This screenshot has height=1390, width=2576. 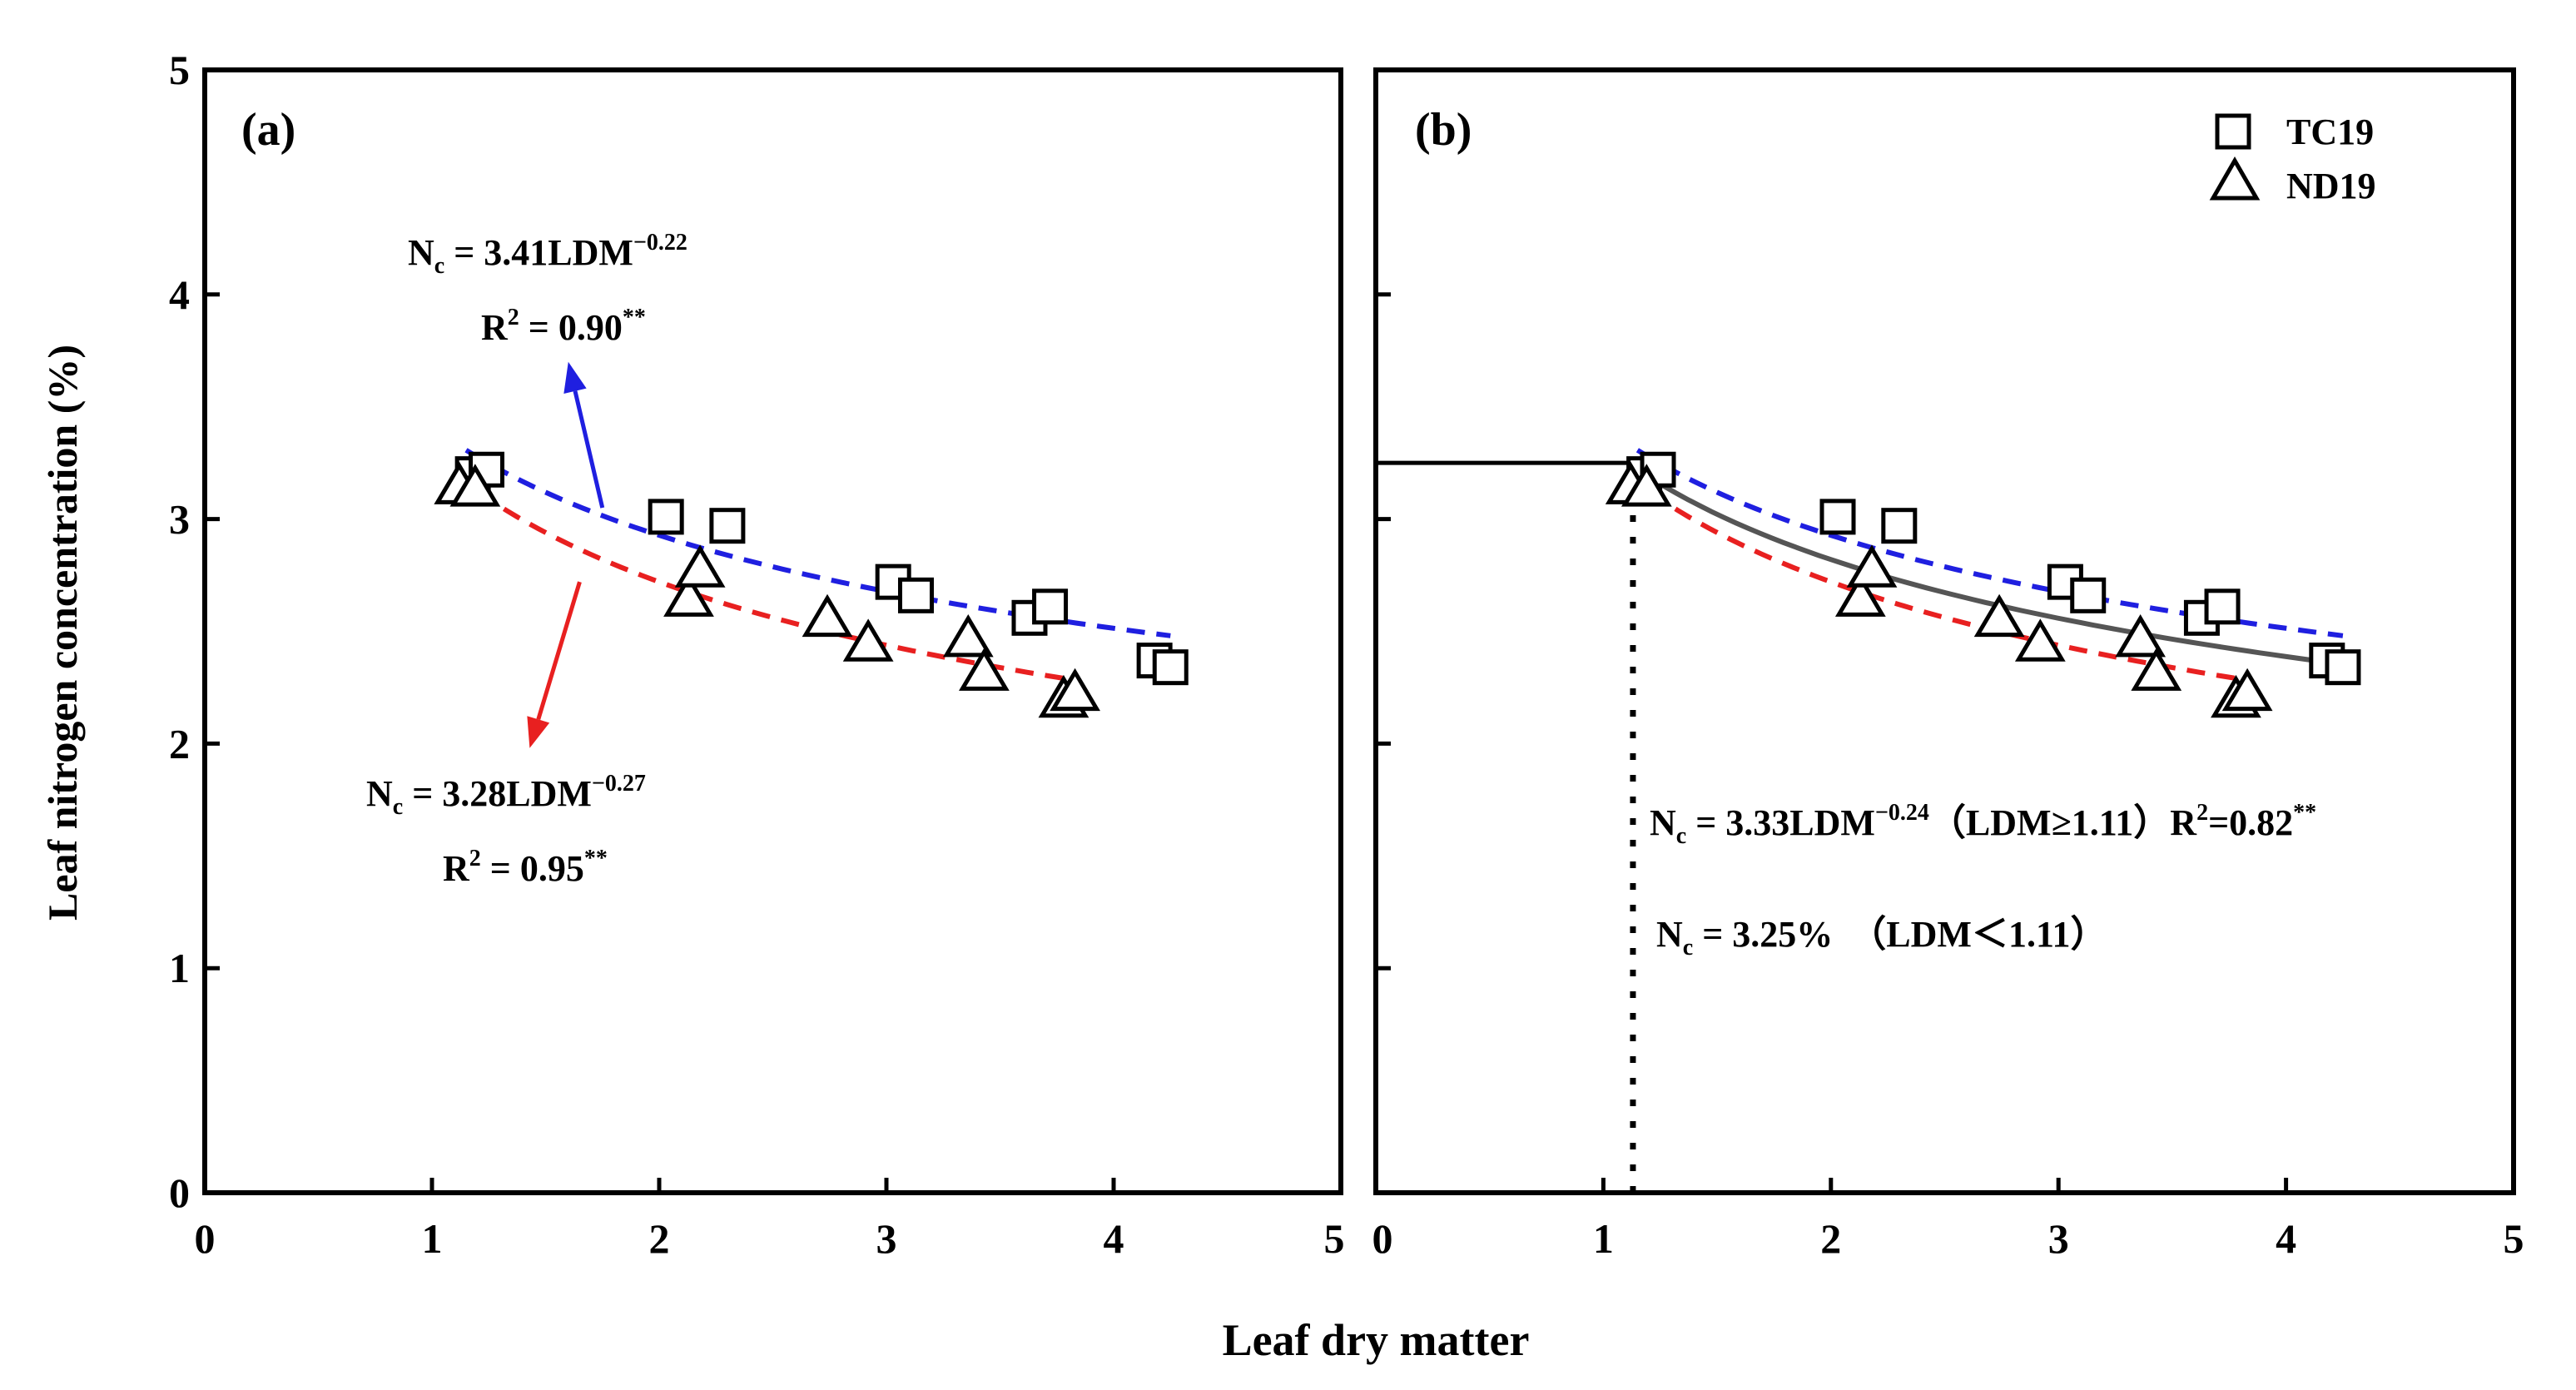 I want to click on panel-a-red-equation: Nc = 3.28LDM−0.27, so click(x=506, y=795).